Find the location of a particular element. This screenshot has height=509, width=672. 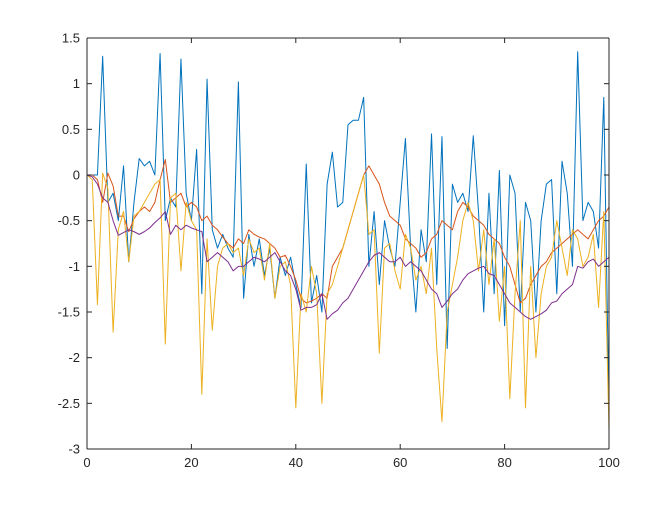

y-tick-label: -1.5 is located at coordinates (69, 312).